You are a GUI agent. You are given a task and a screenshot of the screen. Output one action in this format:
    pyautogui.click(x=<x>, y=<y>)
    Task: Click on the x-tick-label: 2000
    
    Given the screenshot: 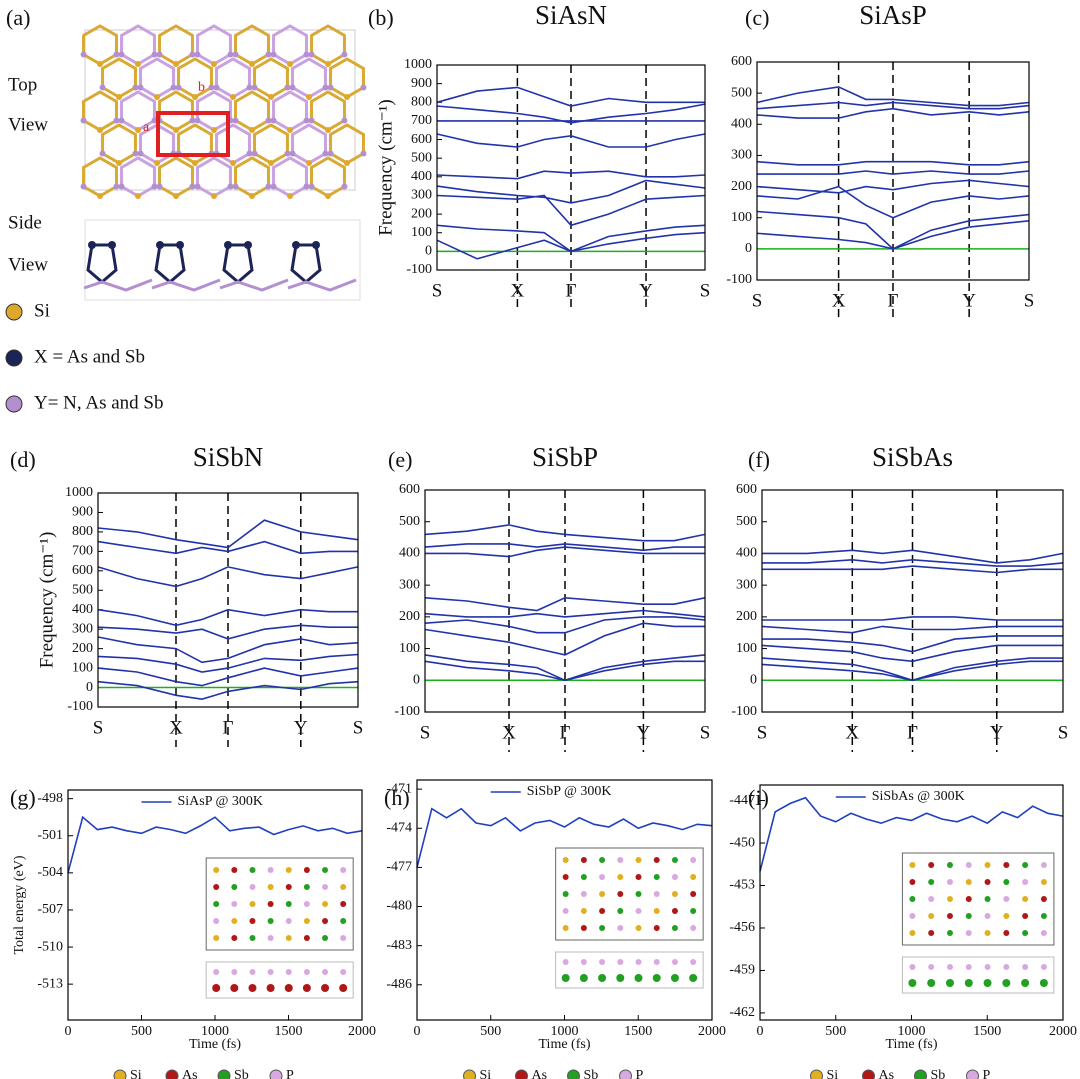 What is the action you would take?
    pyautogui.click(x=362, y=1031)
    